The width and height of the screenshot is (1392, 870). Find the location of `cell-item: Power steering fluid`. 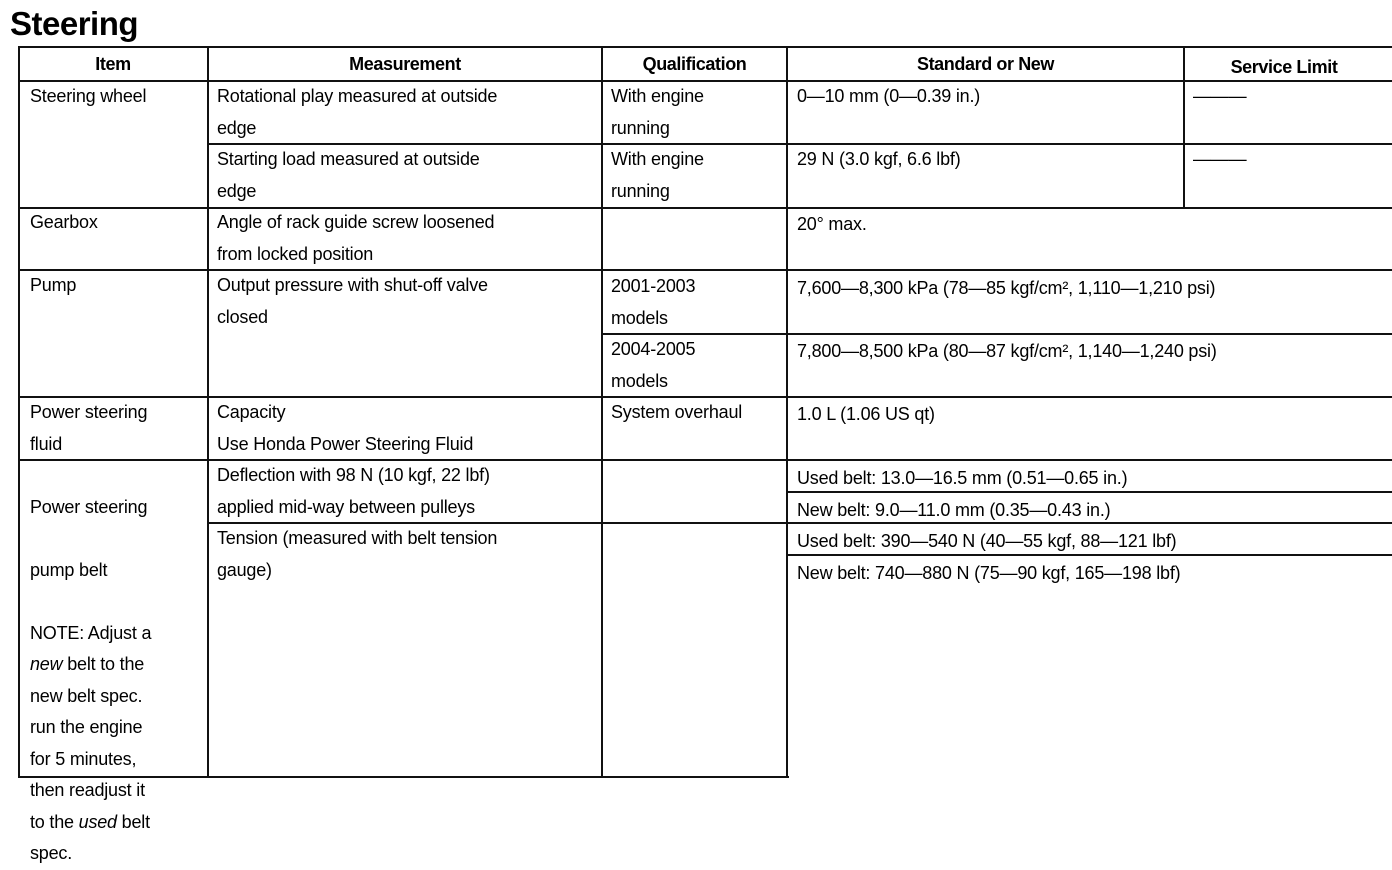

cell-item: Power steering fluid is located at coordinates (89, 428).